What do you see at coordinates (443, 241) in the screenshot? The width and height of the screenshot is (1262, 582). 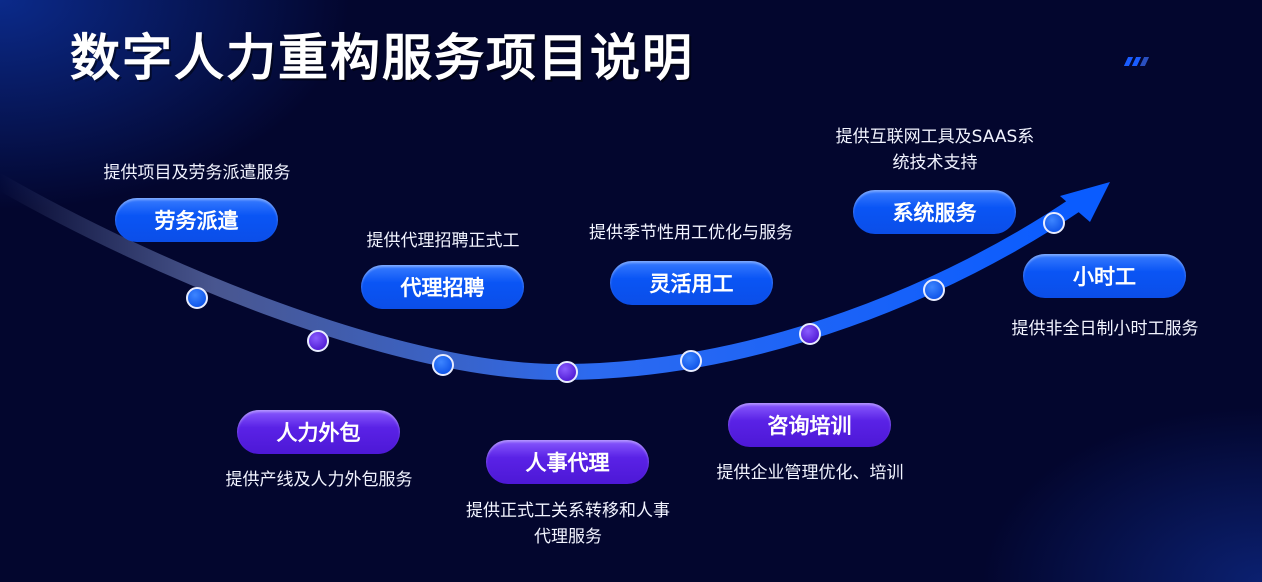 I see `service-desc-agency-recruiting: 提供代理招聘正式工` at bounding box center [443, 241].